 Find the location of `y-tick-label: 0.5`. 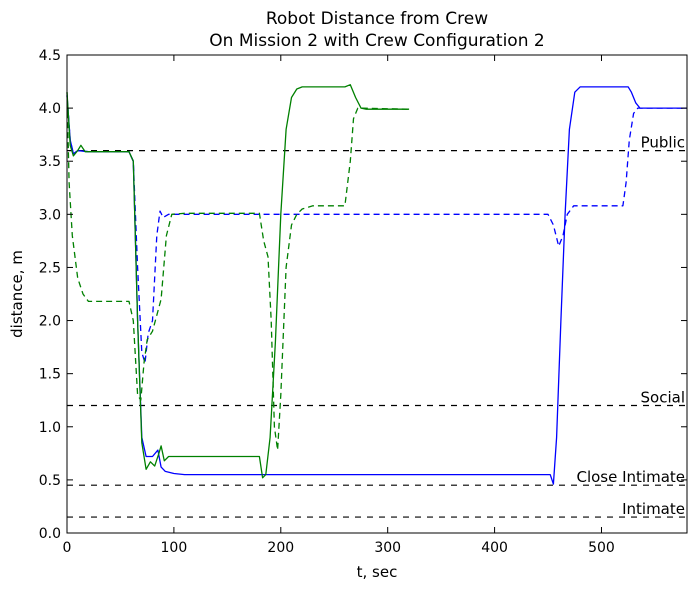

y-tick-label: 0.5 is located at coordinates (50, 481).